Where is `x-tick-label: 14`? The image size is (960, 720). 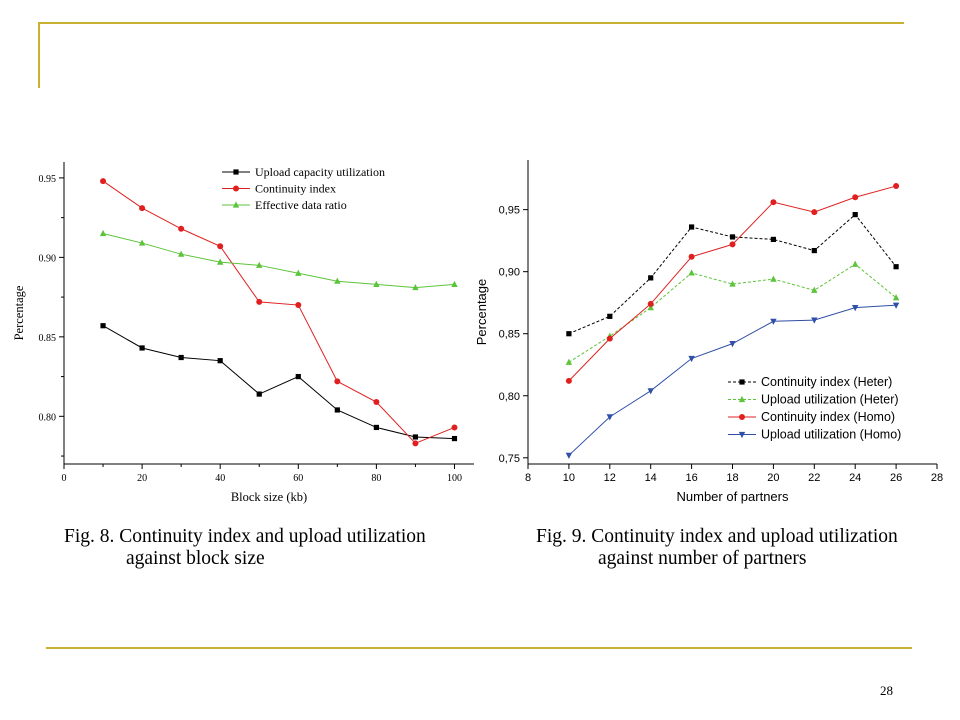 x-tick-label: 14 is located at coordinates (651, 478).